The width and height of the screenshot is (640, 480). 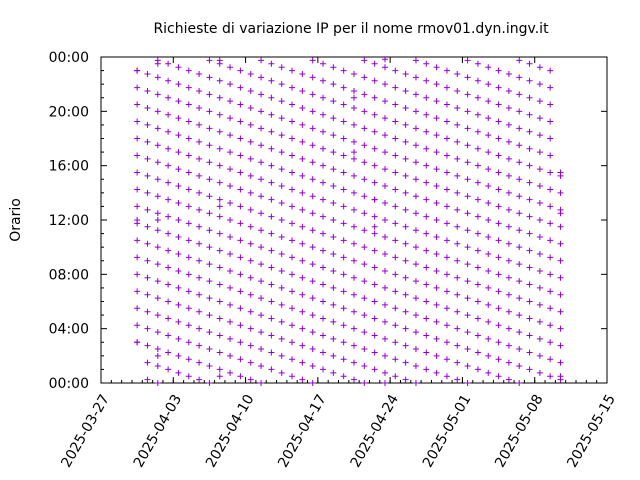 I want to click on x-tick-label: 2025-04-03, so click(x=158, y=431).